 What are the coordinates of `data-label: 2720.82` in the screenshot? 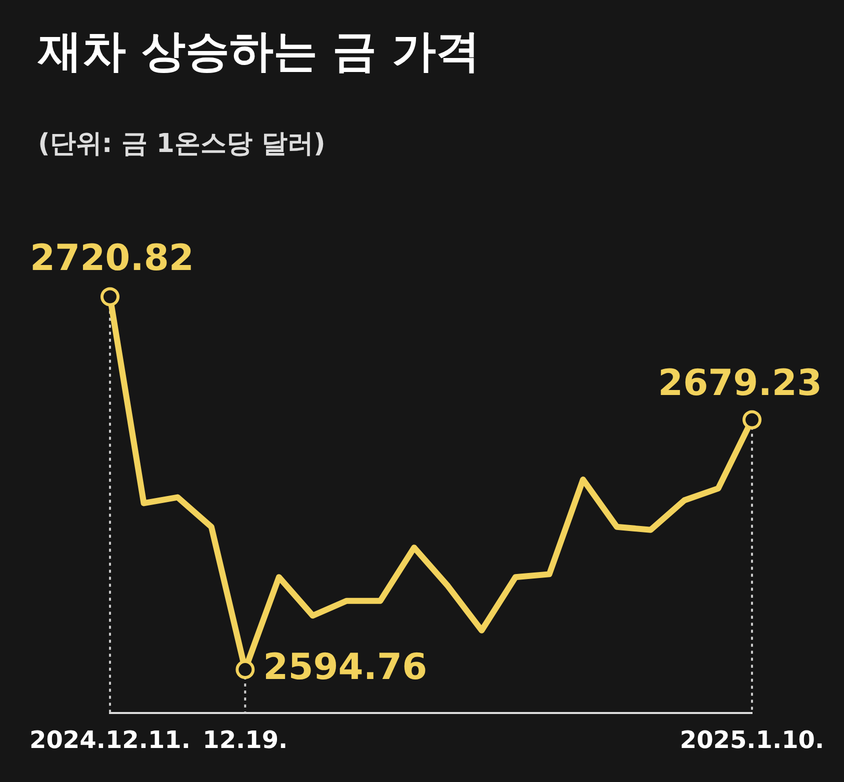 It's located at (112, 259).